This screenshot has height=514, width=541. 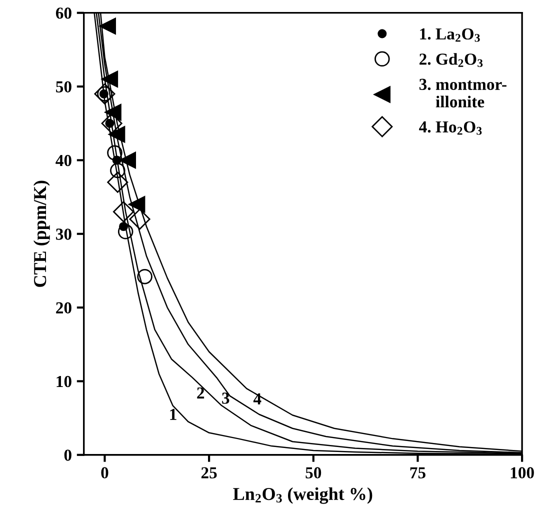 I want to click on x-tick-label: 75, so click(x=418, y=472).